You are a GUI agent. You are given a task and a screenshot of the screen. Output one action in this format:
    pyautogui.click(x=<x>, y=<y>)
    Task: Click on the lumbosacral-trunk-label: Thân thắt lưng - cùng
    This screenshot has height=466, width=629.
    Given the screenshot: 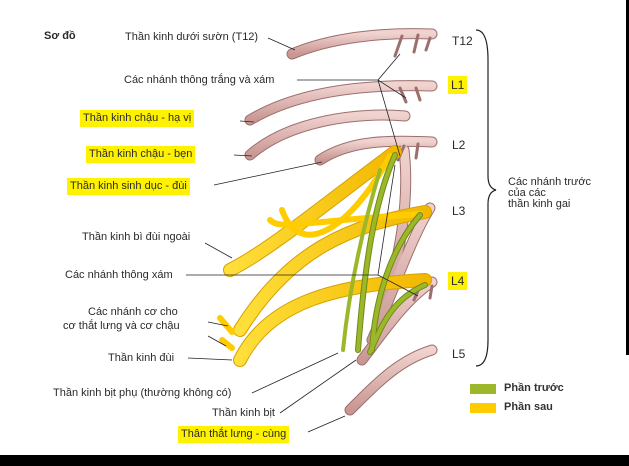 What is the action you would take?
    pyautogui.click(x=234, y=434)
    